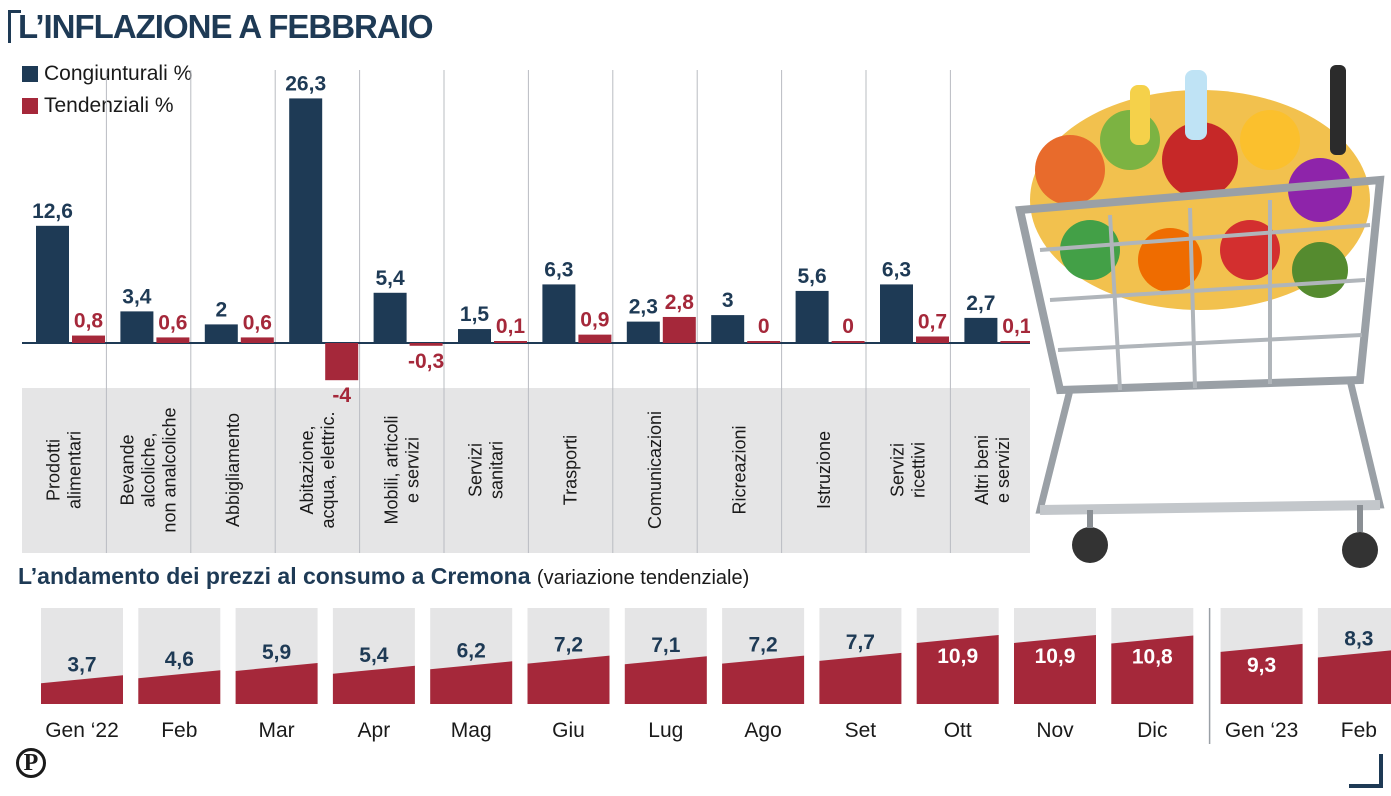  I want to click on category-label: Trasporti, so click(571, 470).